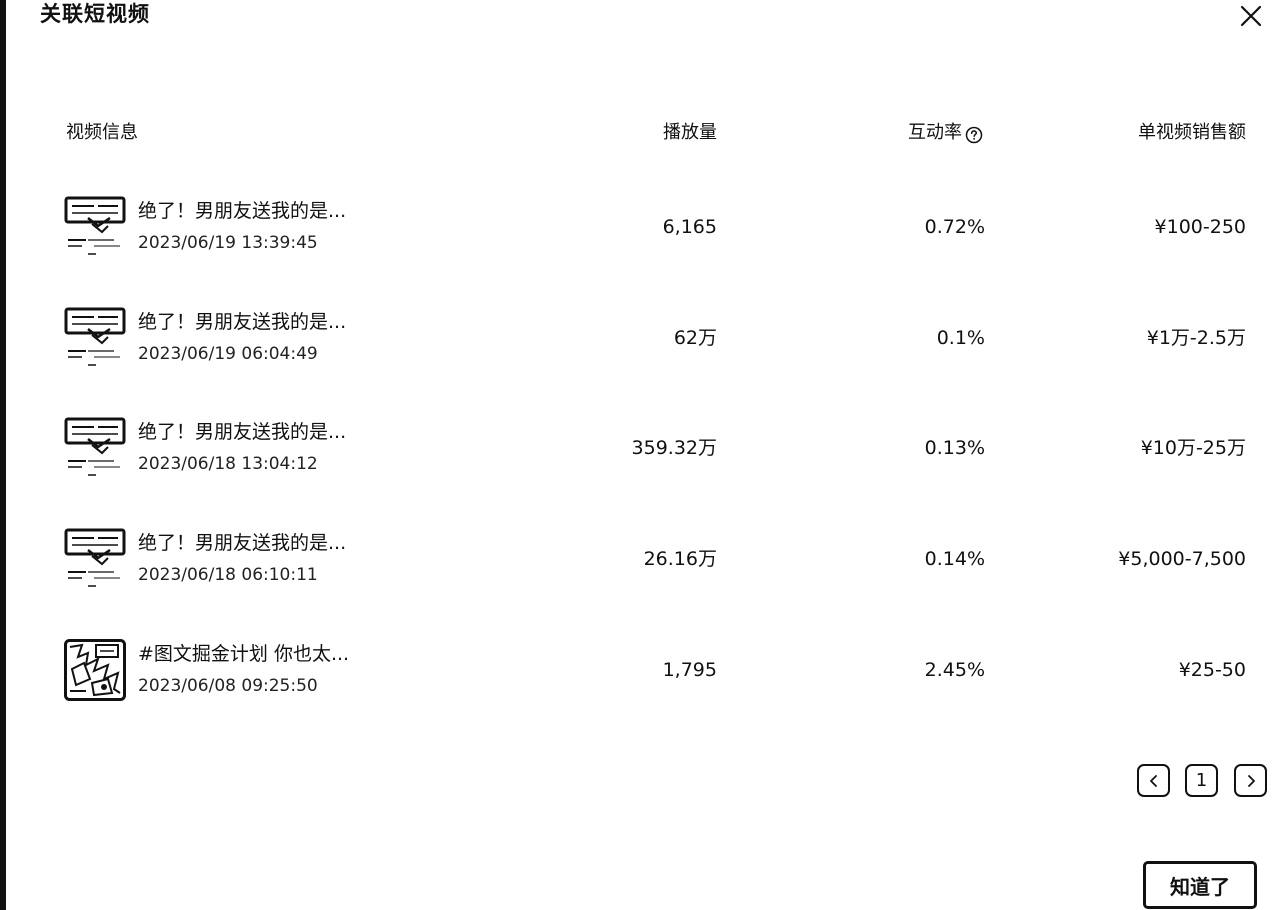  I want to click on close-icon, so click(1251, 16).